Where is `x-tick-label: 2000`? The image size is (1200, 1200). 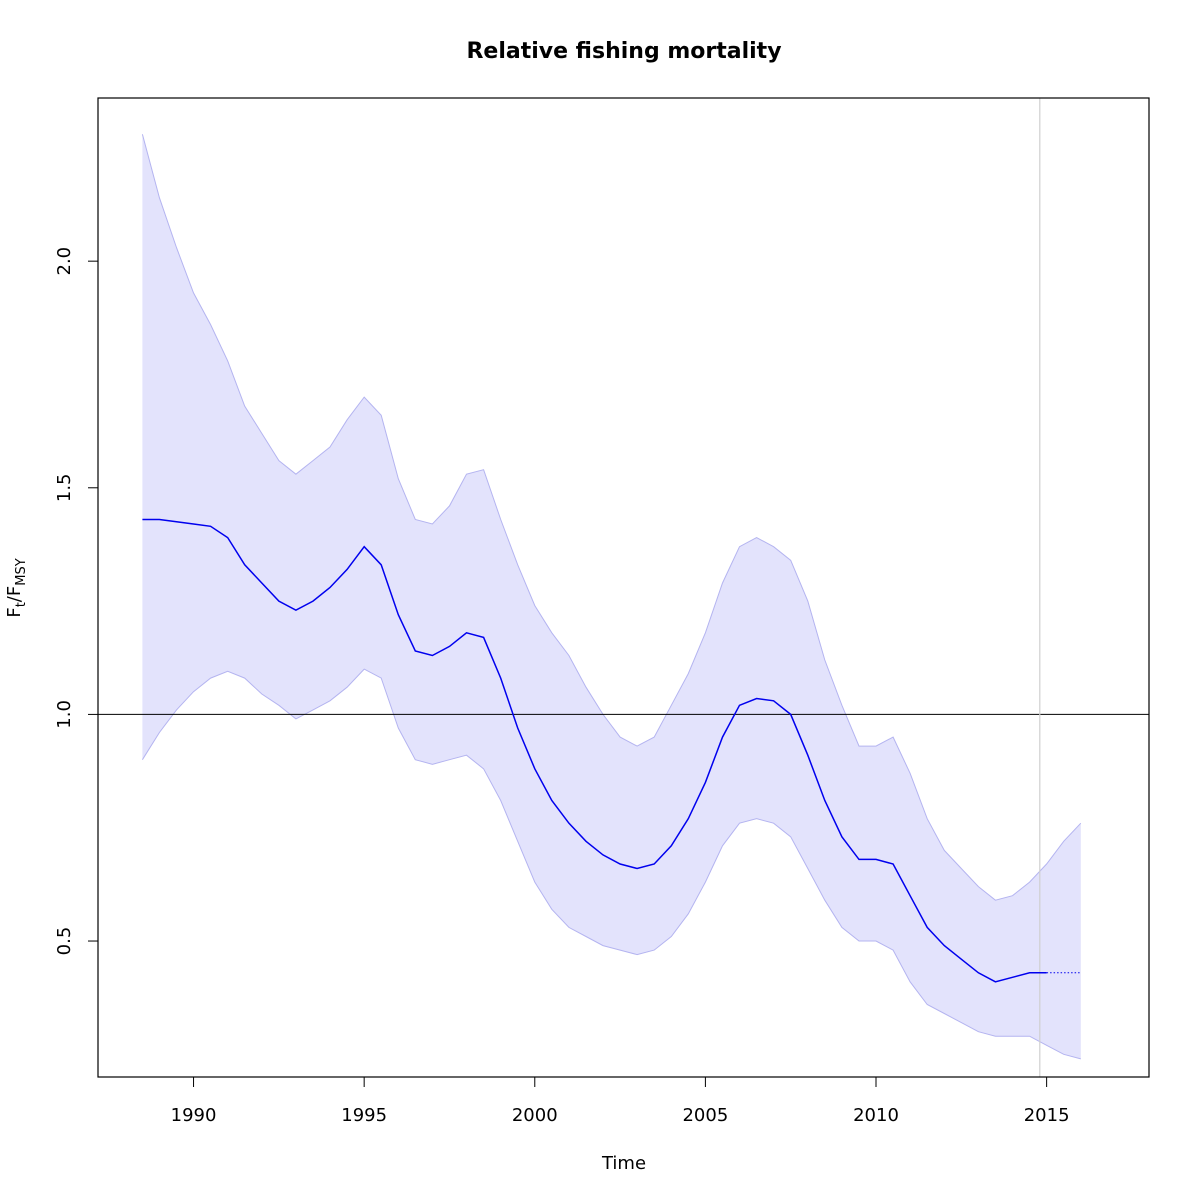 x-tick-label: 2000 is located at coordinates (535, 1115).